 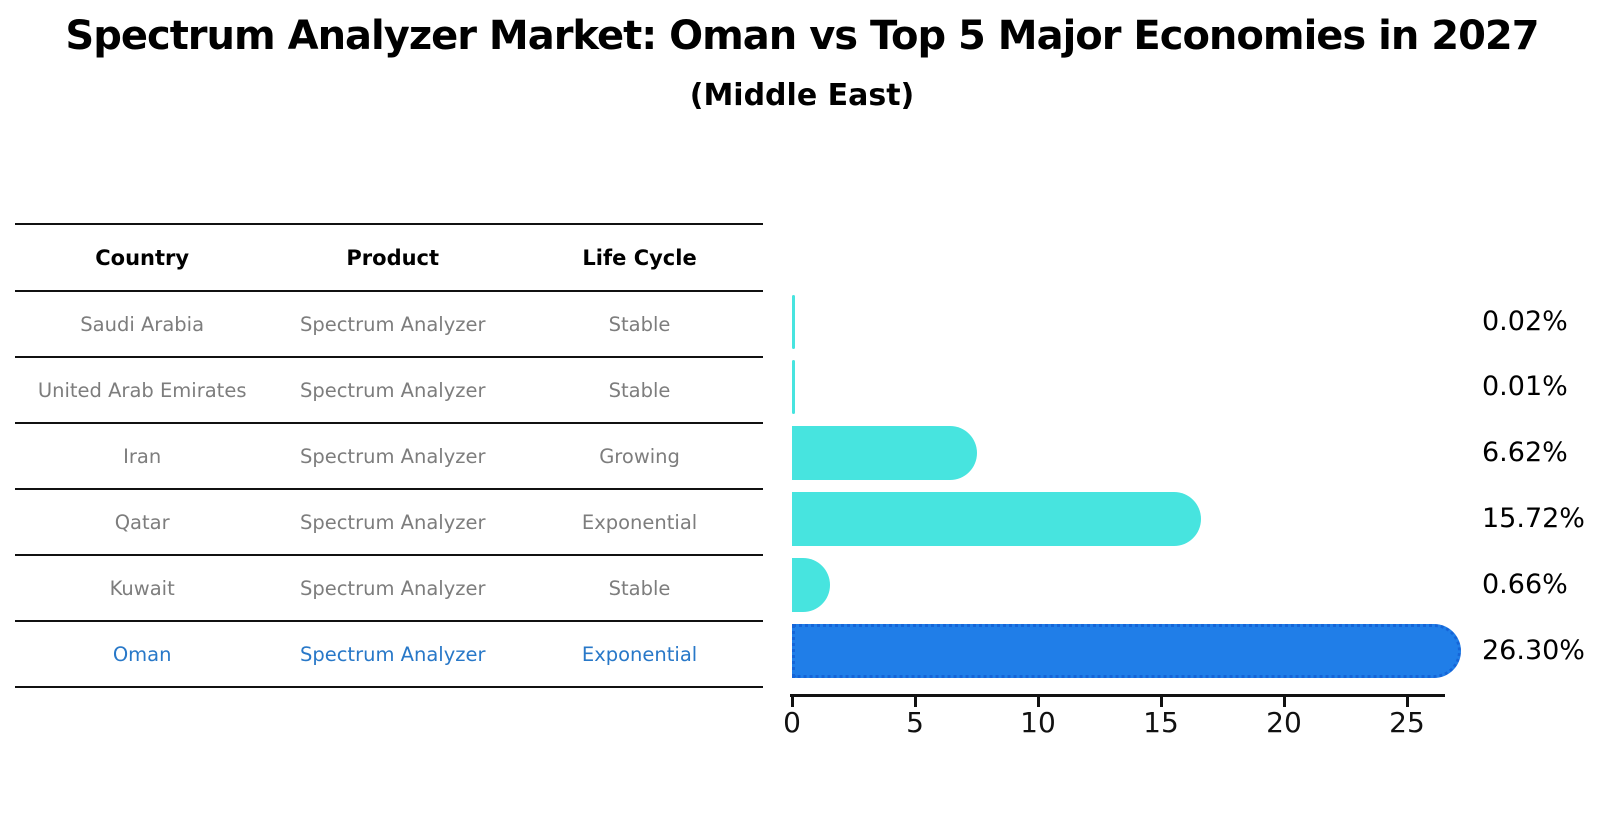 I want to click on x-axis-tick-label: 0, so click(x=792, y=722).